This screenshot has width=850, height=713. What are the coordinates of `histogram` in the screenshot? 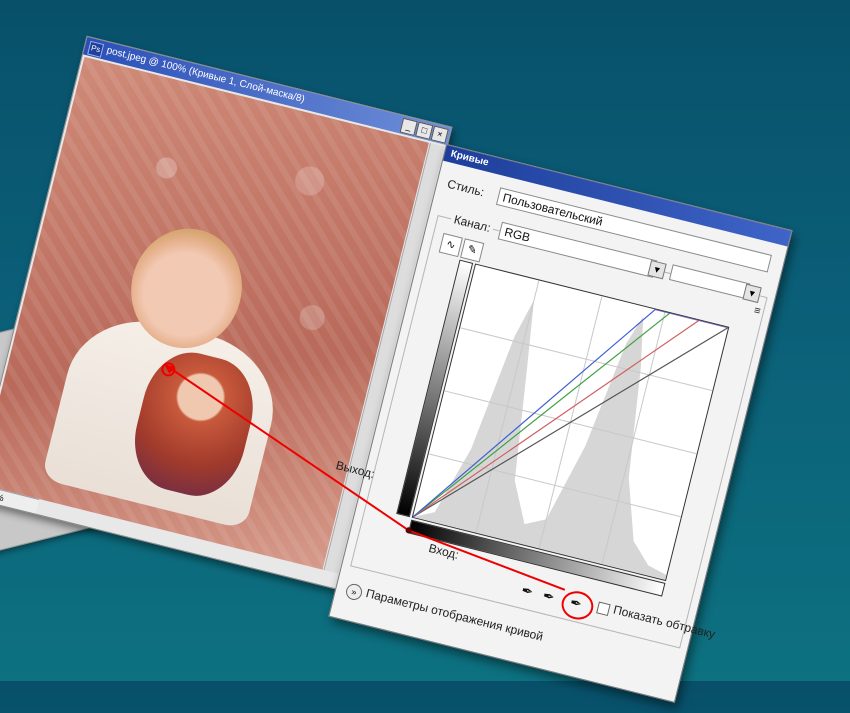 It's located at (539, 439).